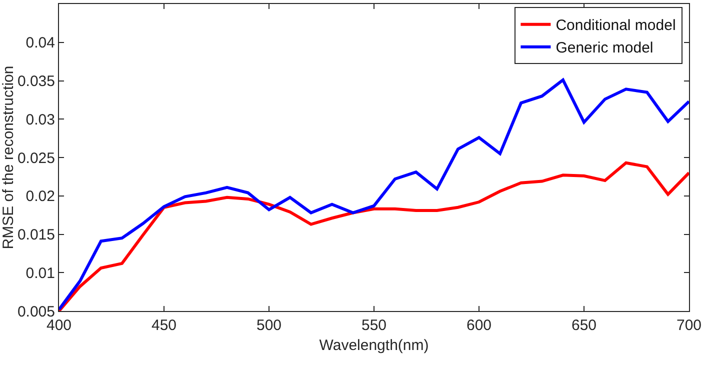 This screenshot has width=705, height=366. I want to click on x-axis-title: Wavelength(nm), so click(374, 345).